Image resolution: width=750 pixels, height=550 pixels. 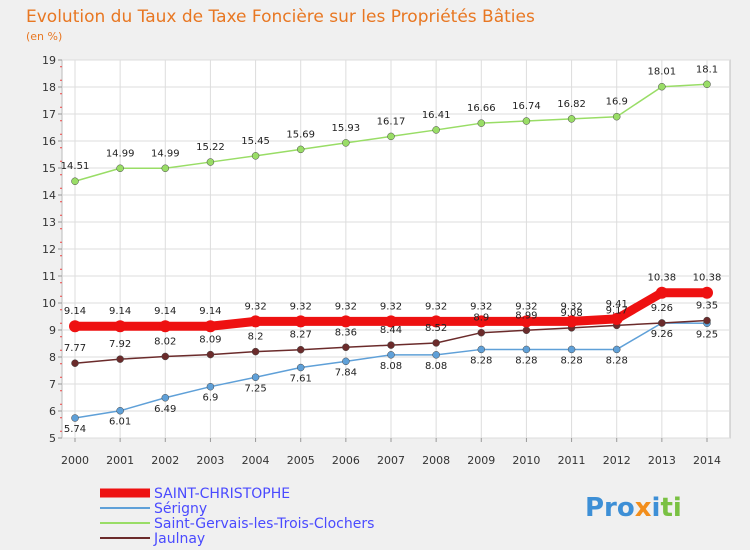 What do you see at coordinates (436, 460) in the screenshot?
I see `x-tick-label: 2008` at bounding box center [436, 460].